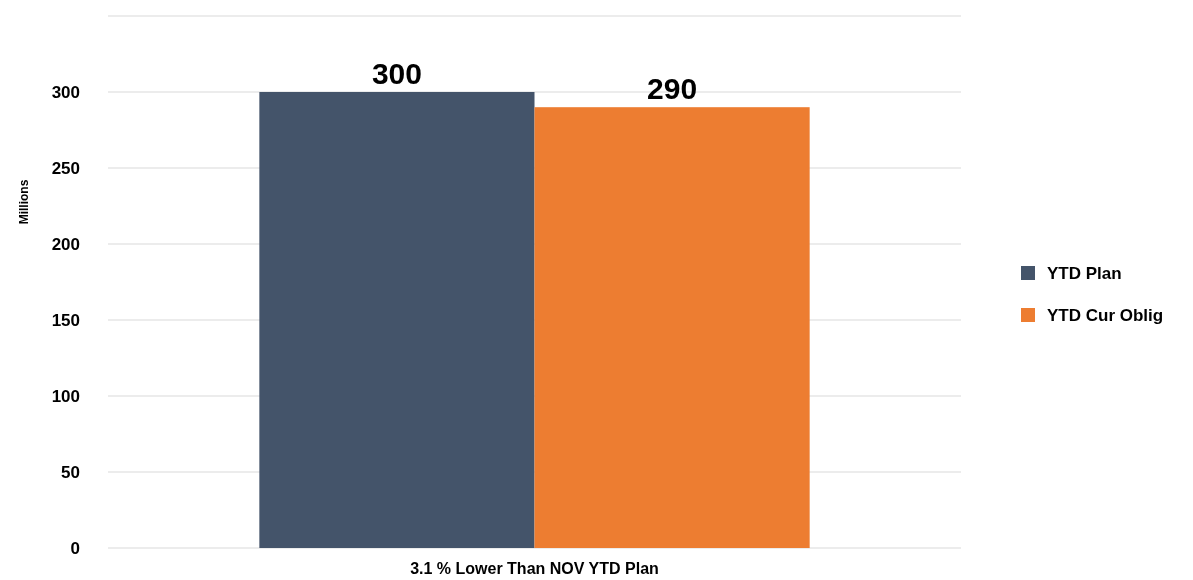 Image resolution: width=1193 pixels, height=580 pixels. What do you see at coordinates (65, 168) in the screenshot?
I see `y-tick-label: 250` at bounding box center [65, 168].